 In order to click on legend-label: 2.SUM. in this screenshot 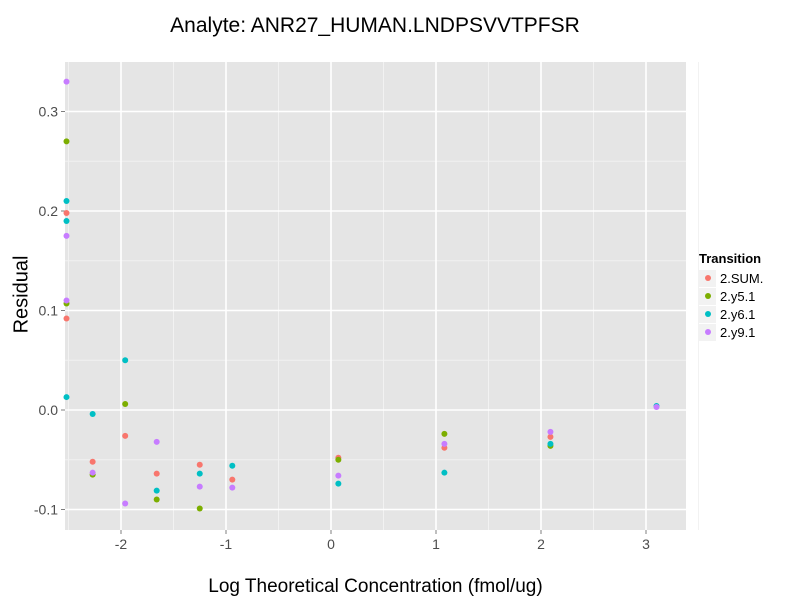, I will do `click(742, 278)`.